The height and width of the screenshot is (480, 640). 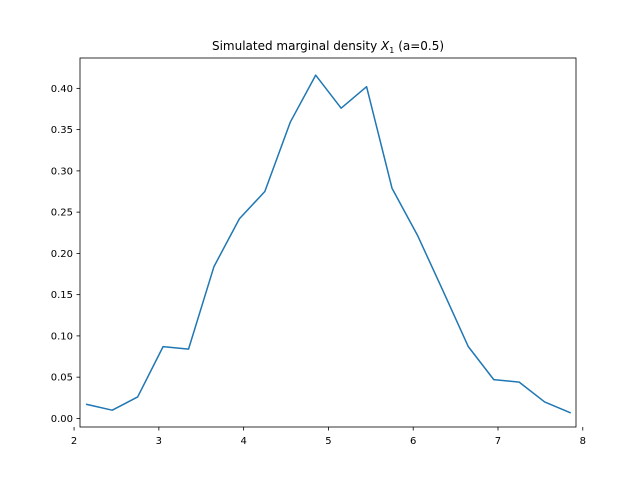 What do you see at coordinates (413, 441) in the screenshot?
I see `x-tick-label: 6` at bounding box center [413, 441].